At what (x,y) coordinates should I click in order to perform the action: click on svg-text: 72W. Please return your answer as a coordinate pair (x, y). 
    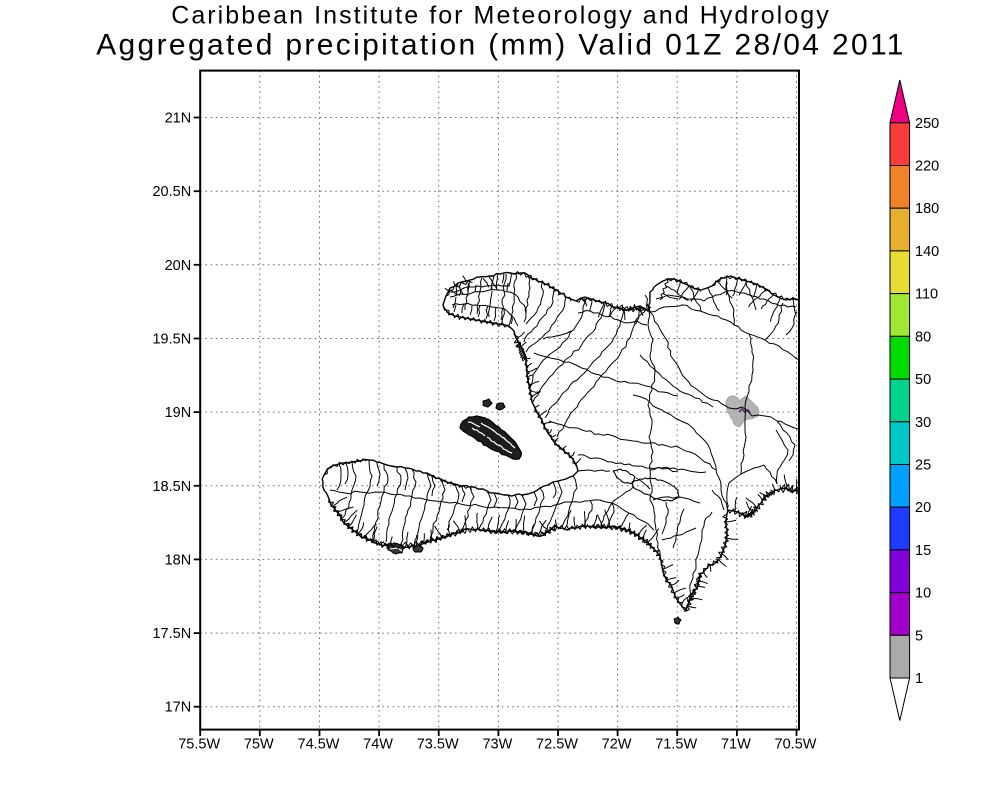
    Looking at the image, I should click on (617, 745).